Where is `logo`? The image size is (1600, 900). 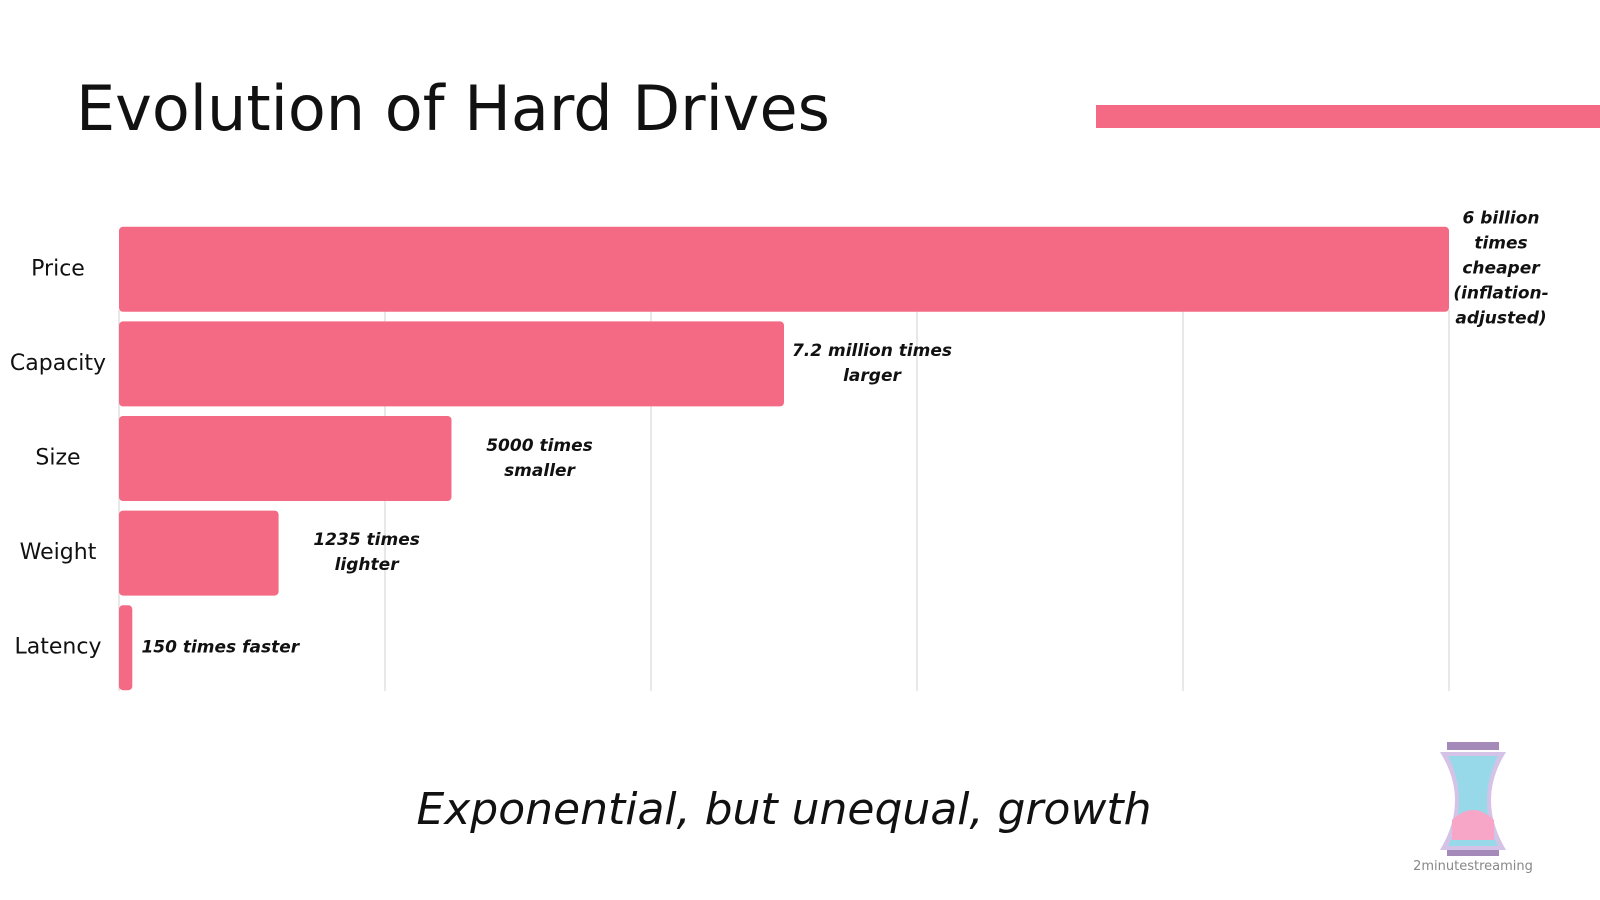 logo is located at coordinates (1473, 799).